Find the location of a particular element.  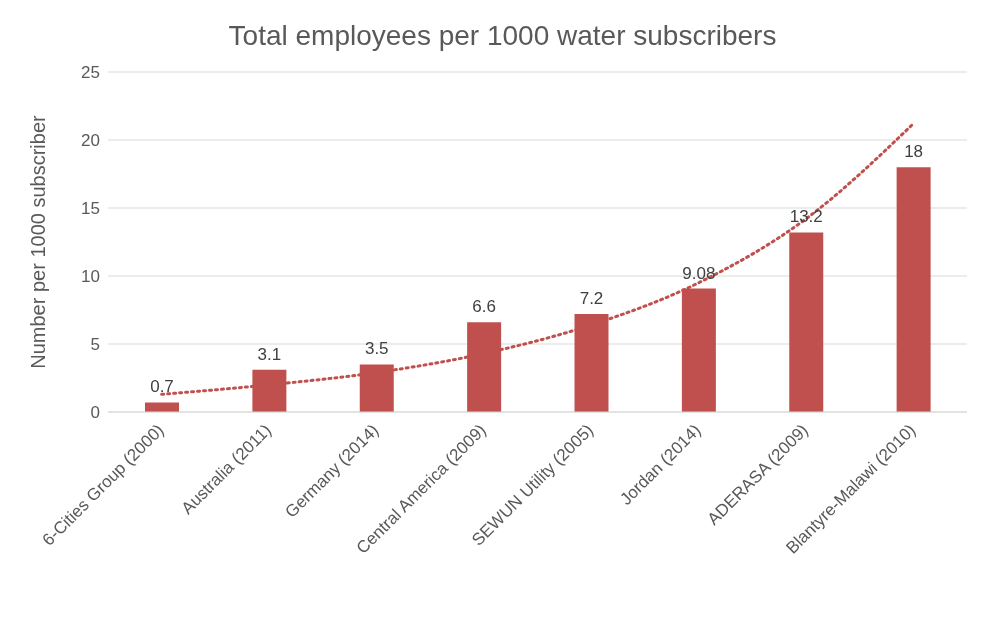

data-label: 3.5 is located at coordinates (376, 349).